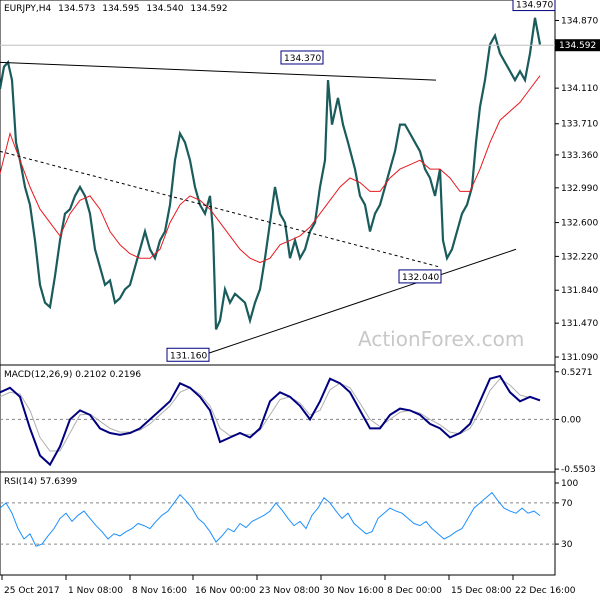 This screenshot has height=600, width=600. What do you see at coordinates (441, 339) in the screenshot?
I see `watermark: ActionForex.com` at bounding box center [441, 339].